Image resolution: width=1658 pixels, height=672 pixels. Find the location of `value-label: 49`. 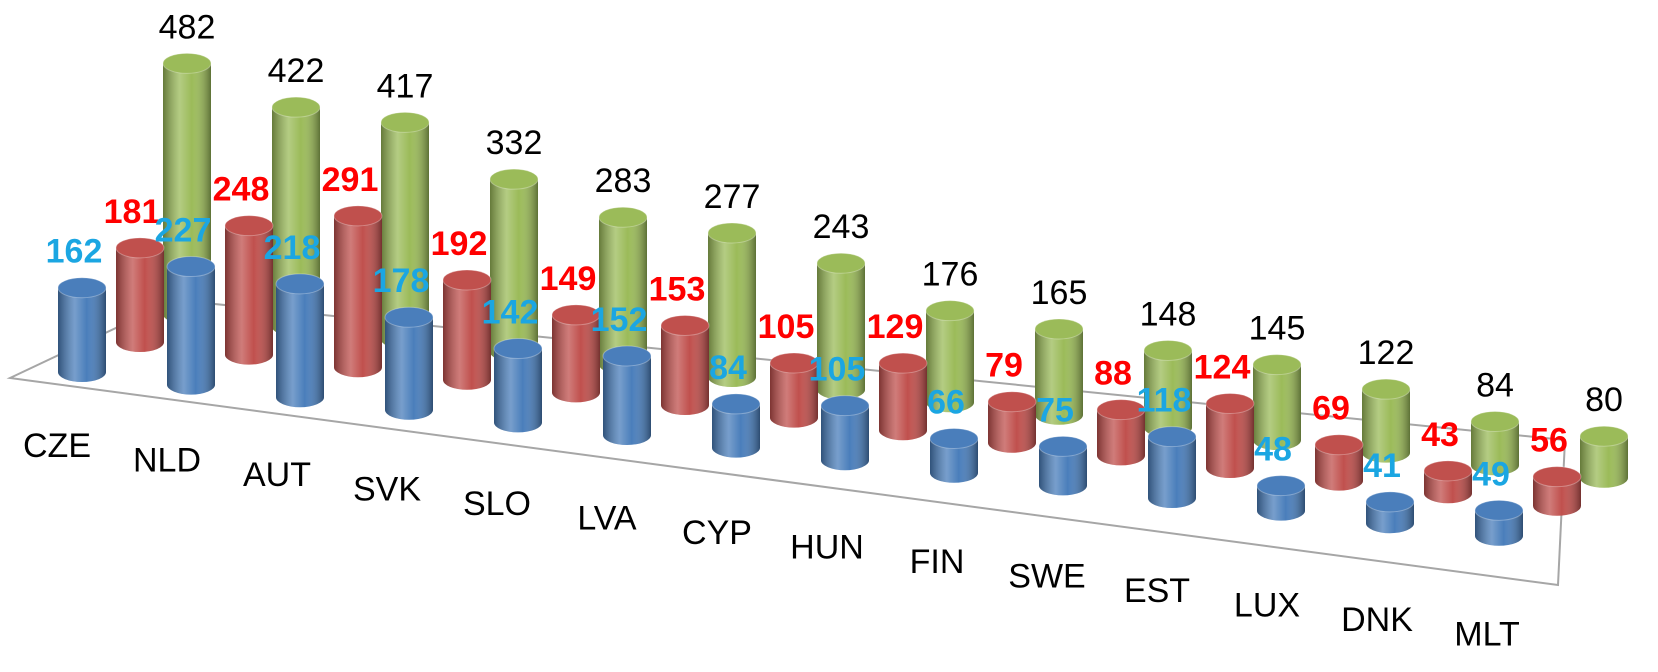

value-label: 49 is located at coordinates (1491, 474).